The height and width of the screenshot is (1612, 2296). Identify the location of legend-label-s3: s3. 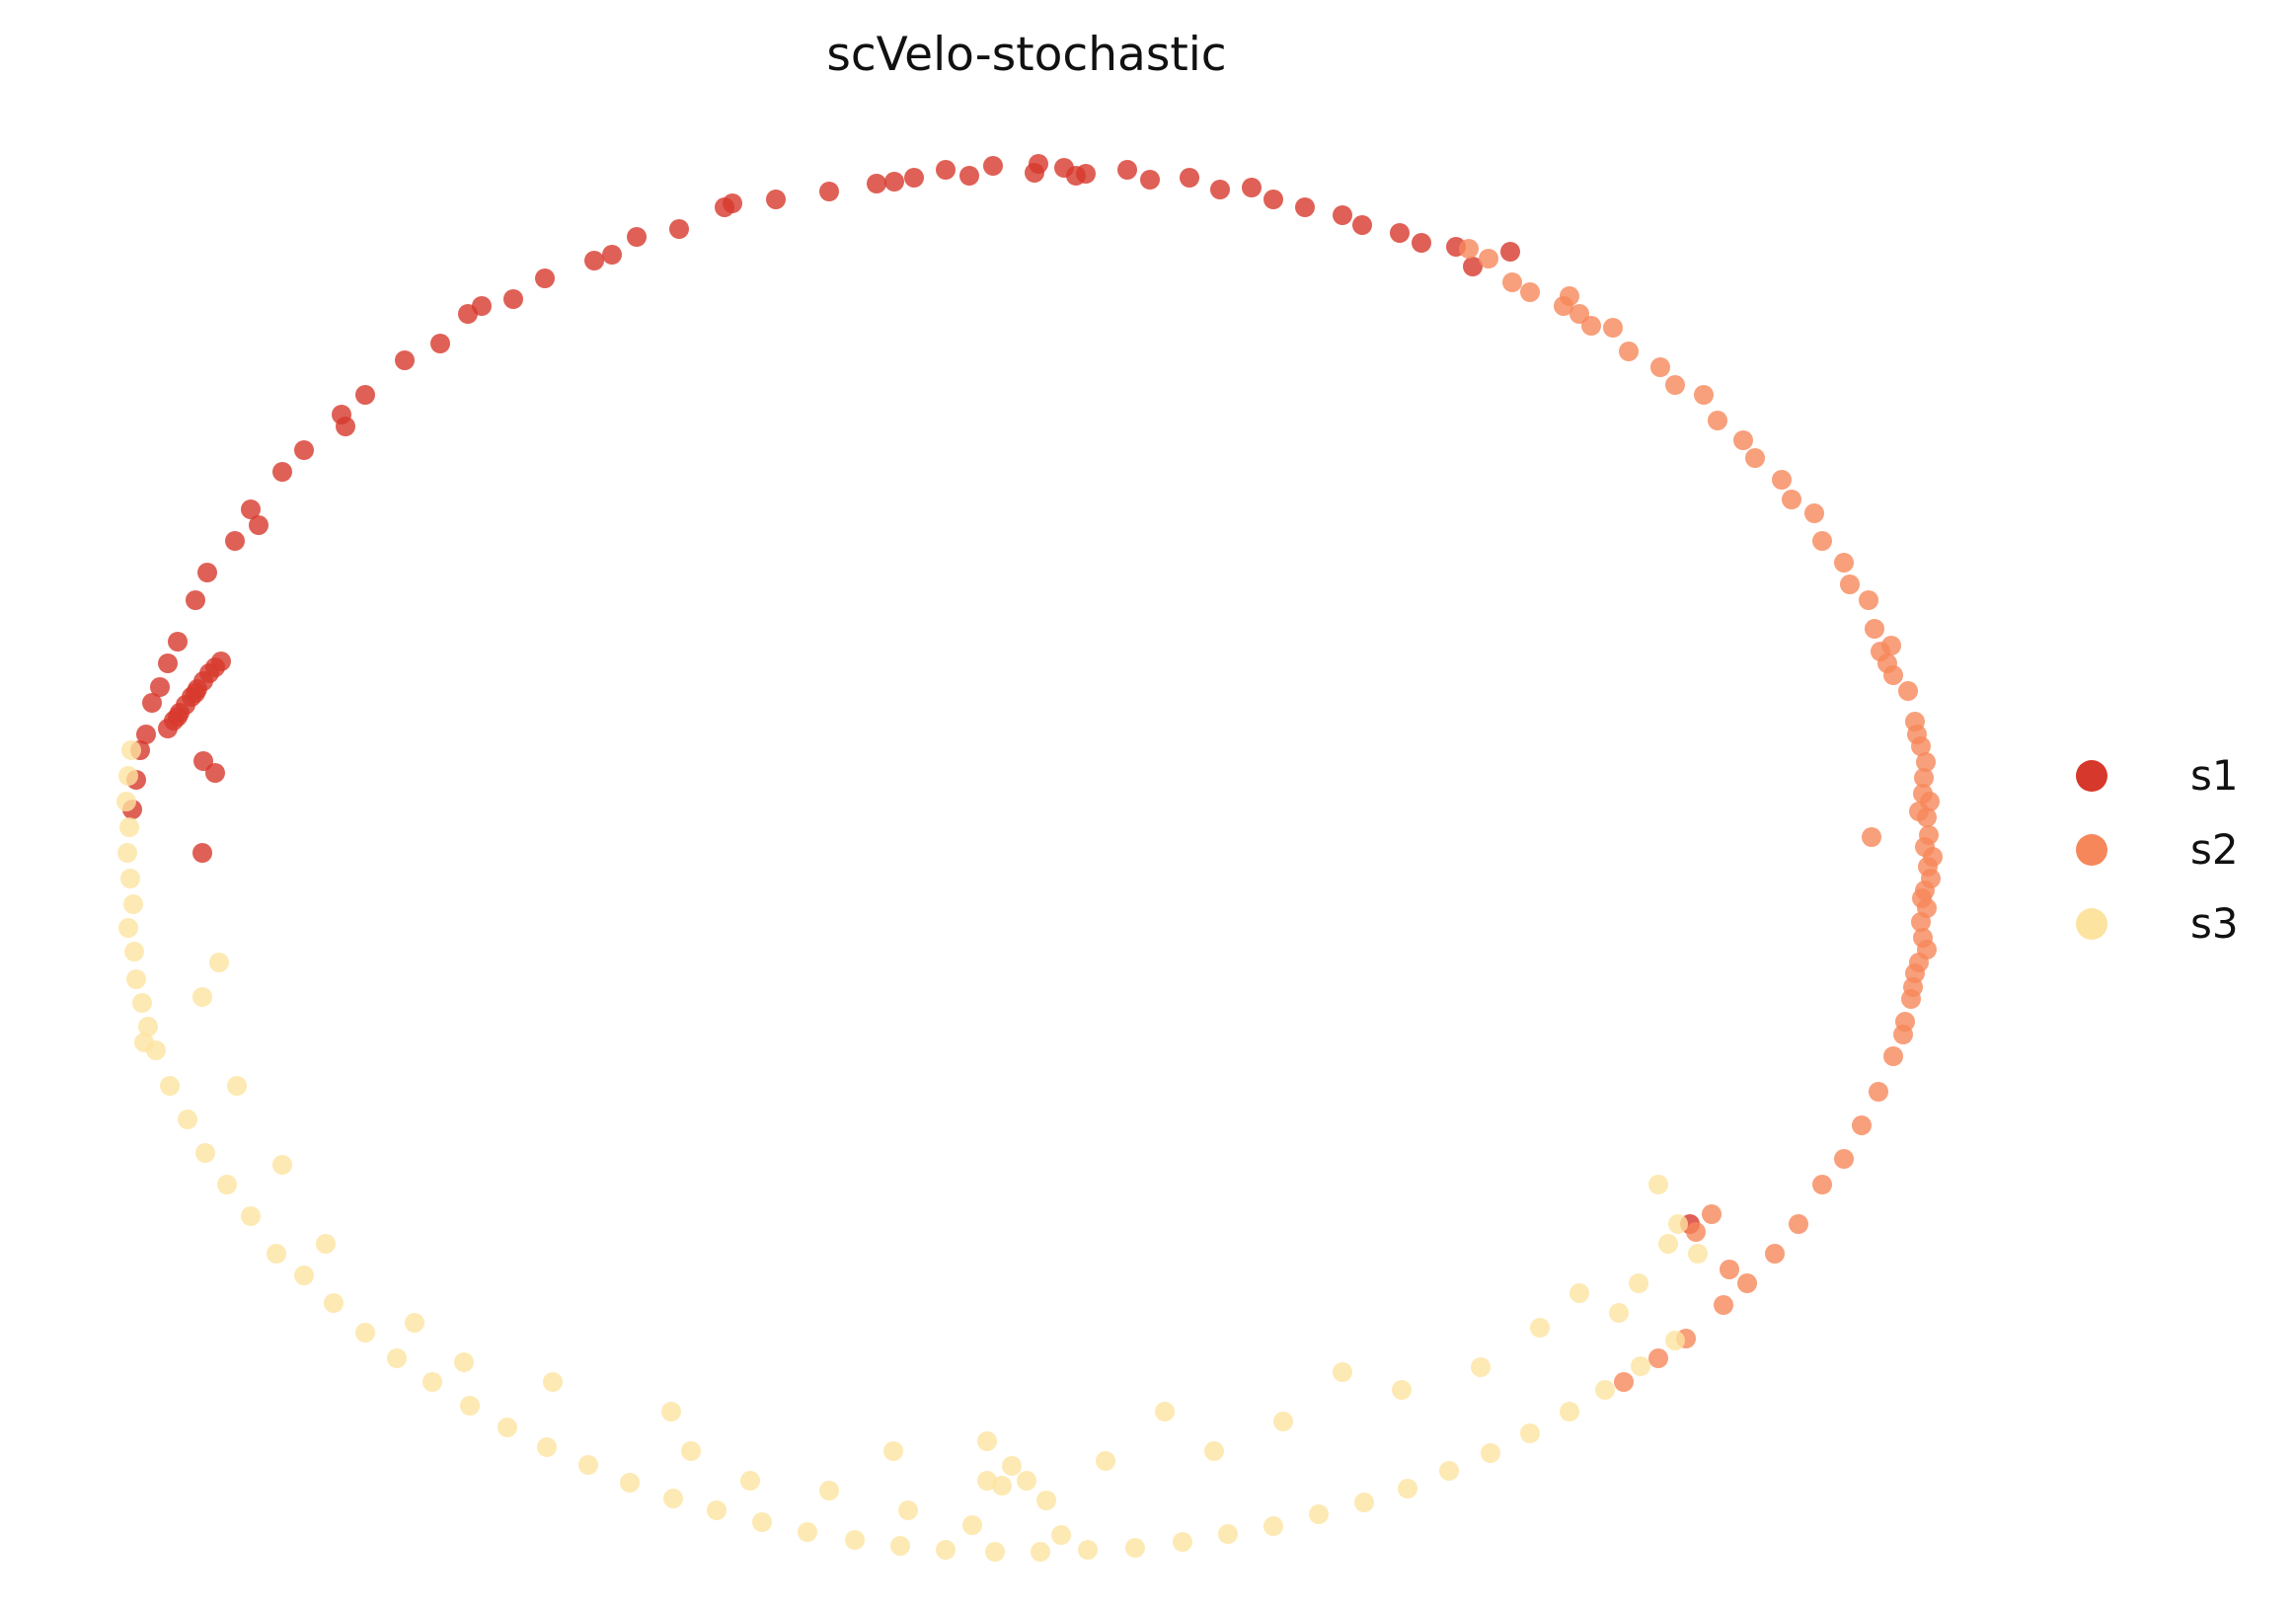
(2214, 923).